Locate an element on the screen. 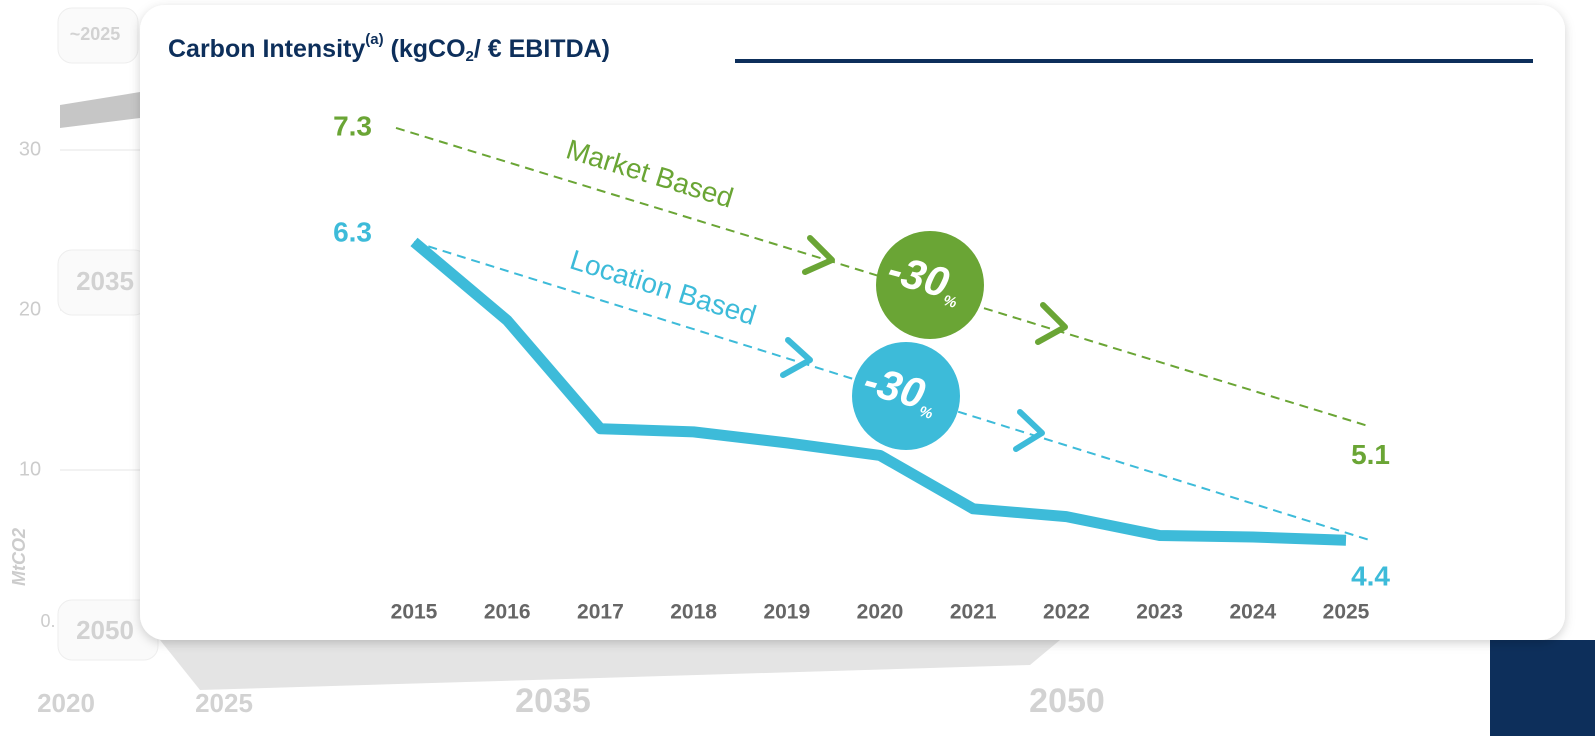 This screenshot has height=736, width=1595. x-tick-label: 2019 is located at coordinates (786, 612).